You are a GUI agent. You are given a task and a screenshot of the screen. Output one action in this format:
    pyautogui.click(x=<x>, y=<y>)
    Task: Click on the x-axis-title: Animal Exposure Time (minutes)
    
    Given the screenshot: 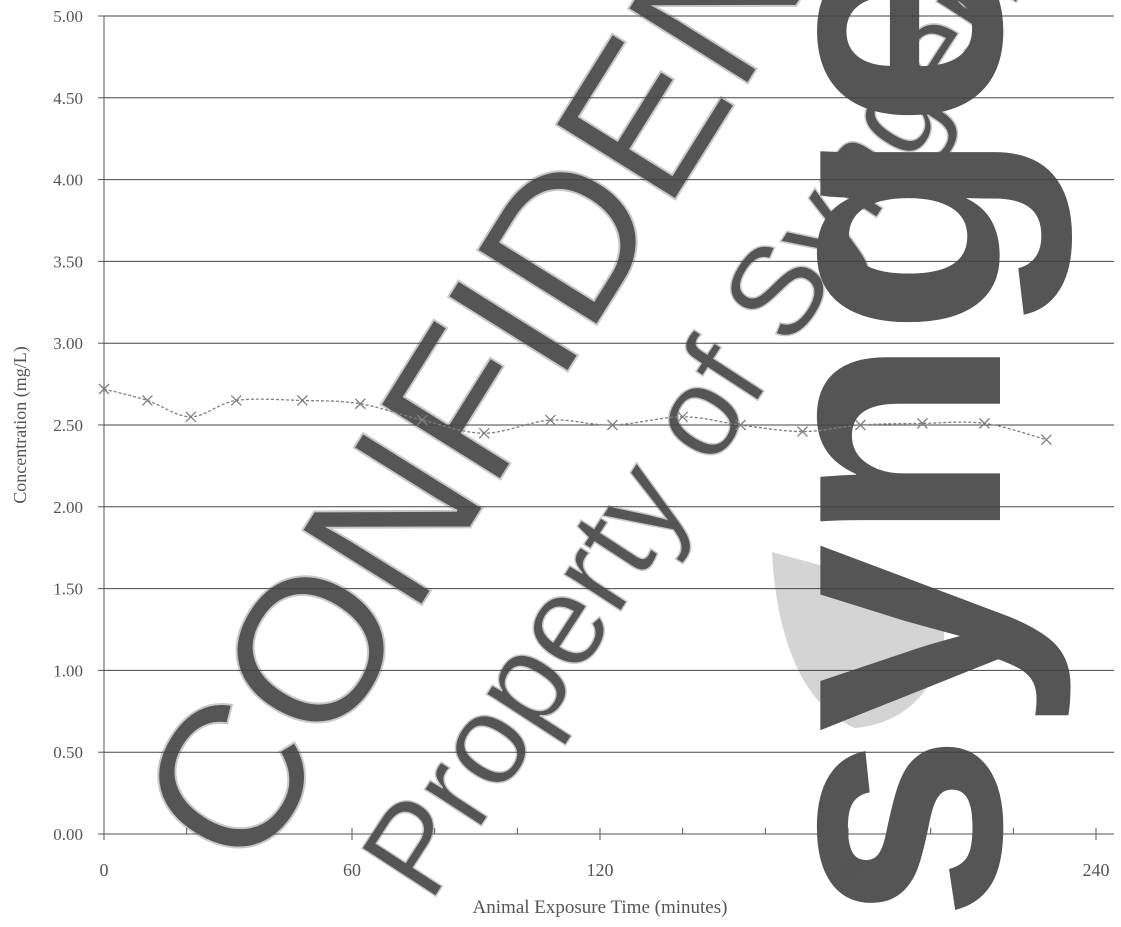 What is the action you would take?
    pyautogui.click(x=600, y=907)
    